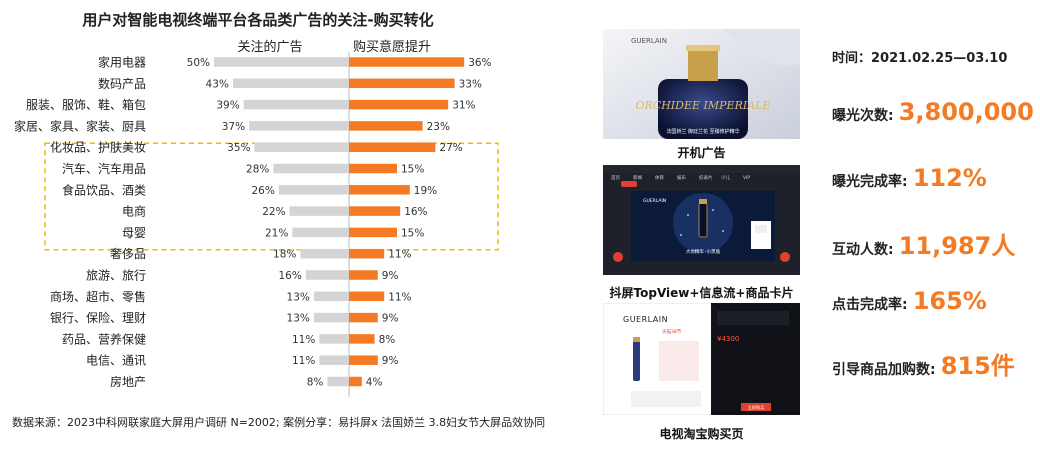 Image resolution: width=1040 pixels, height=455 pixels. What do you see at coordinates (870, 182) in the screenshot?
I see `stat-exposure-completion-label: 曝光完成率:` at bounding box center [870, 182].